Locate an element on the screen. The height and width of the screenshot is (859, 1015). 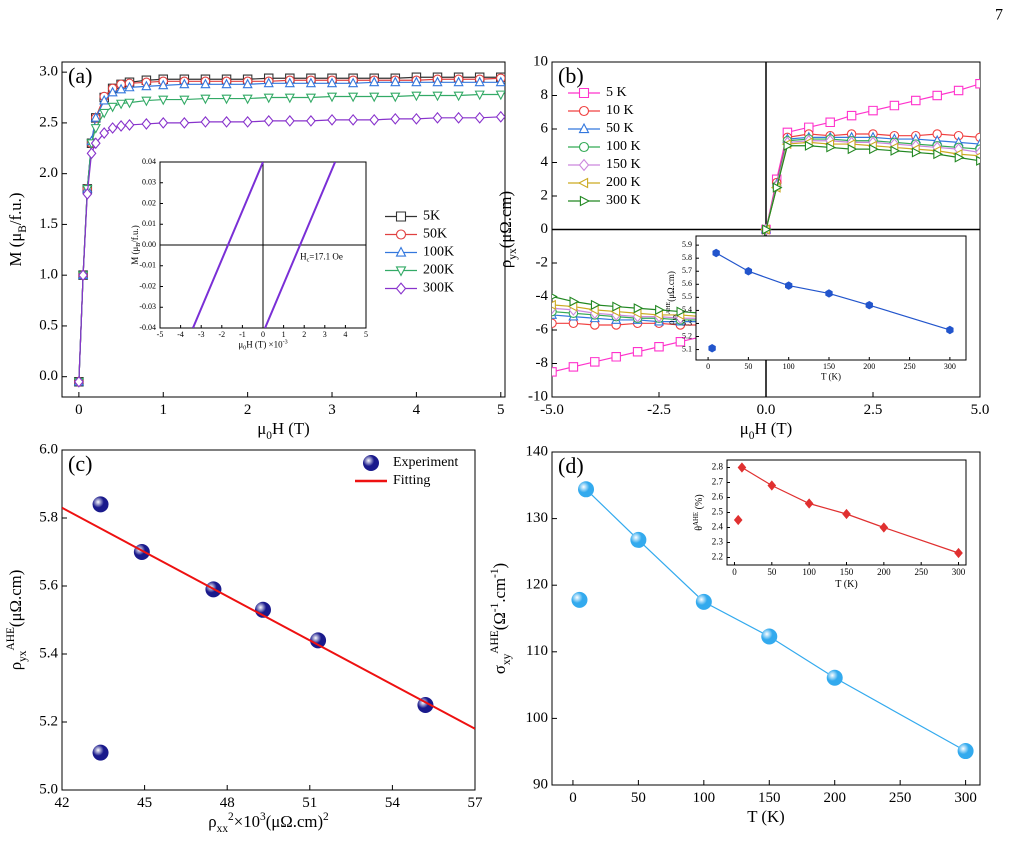
y-tick-label: 110 is located at coordinates (537, 651).